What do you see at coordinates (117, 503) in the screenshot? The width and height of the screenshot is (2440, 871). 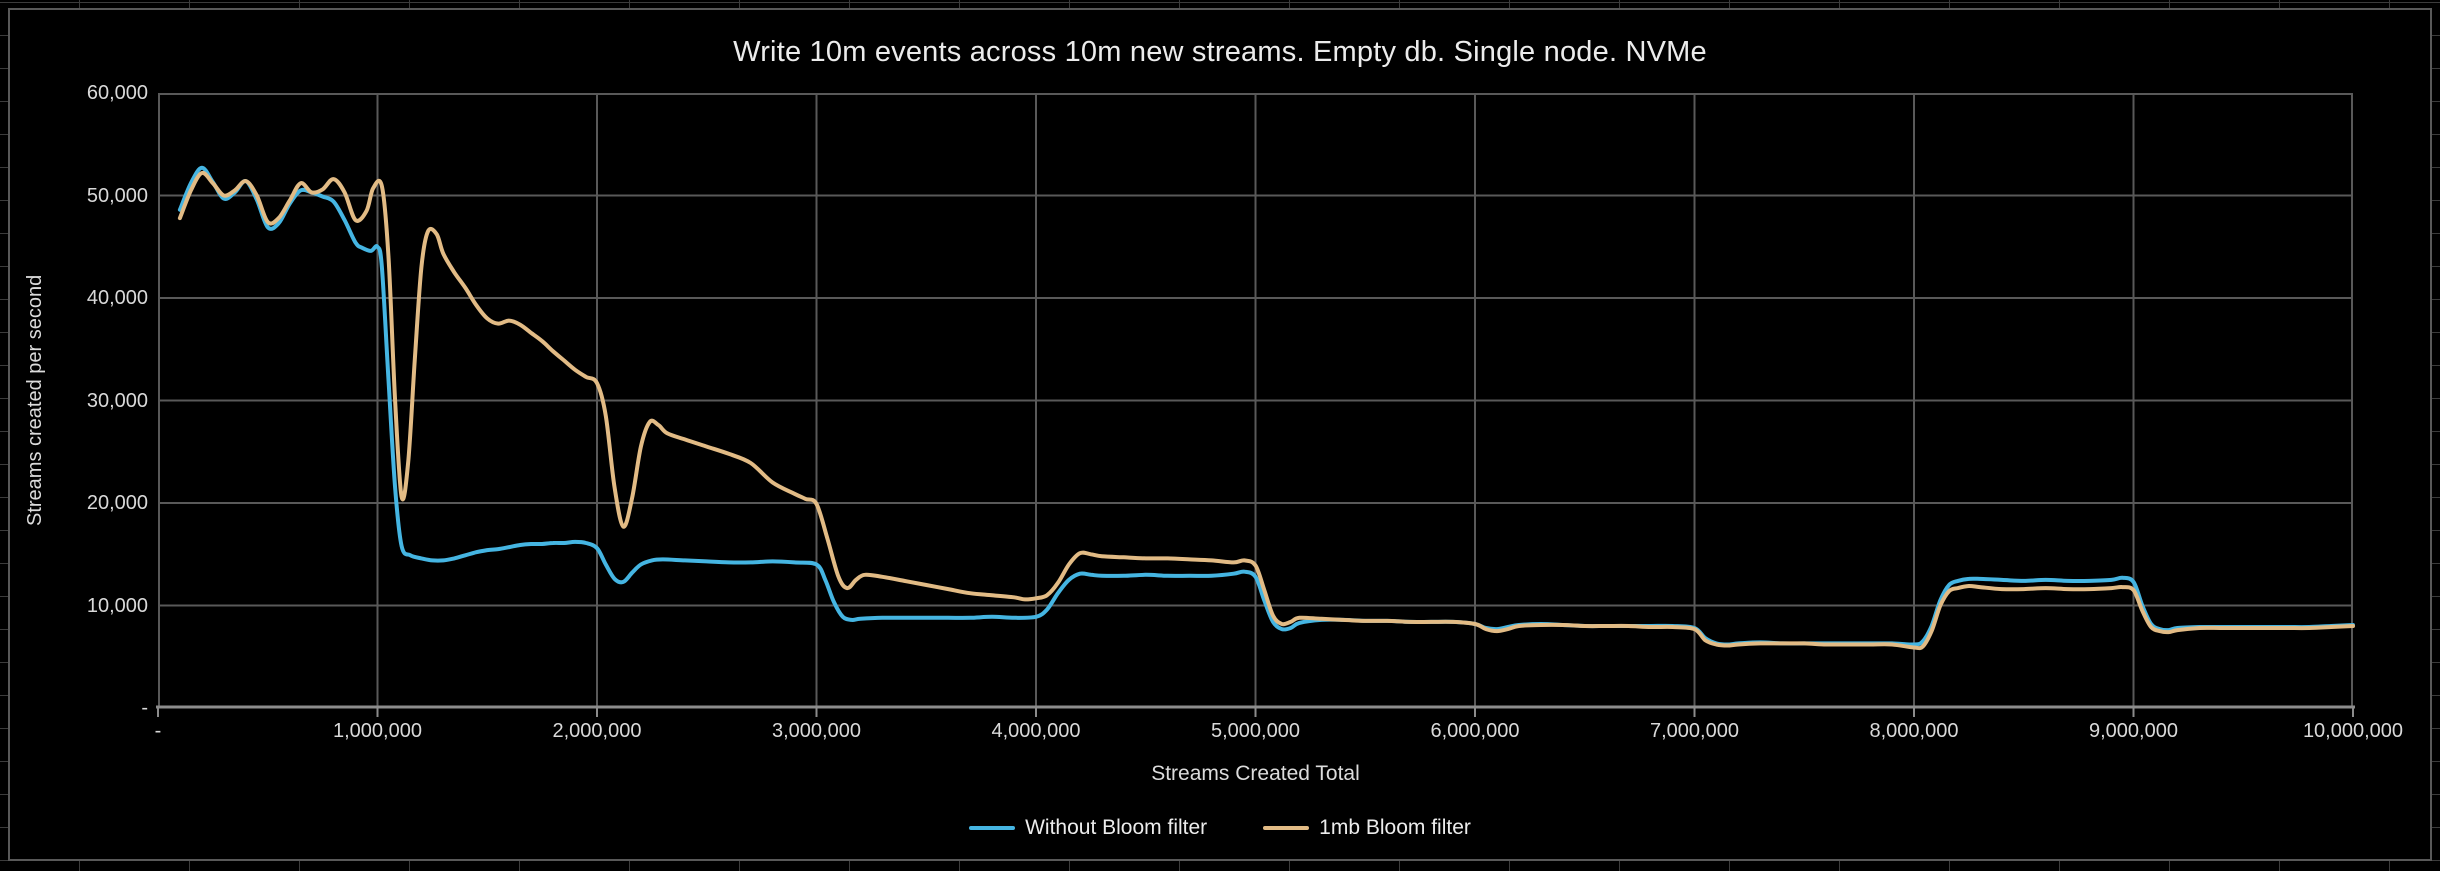 I see `y-tick-label: 20,000` at bounding box center [117, 503].